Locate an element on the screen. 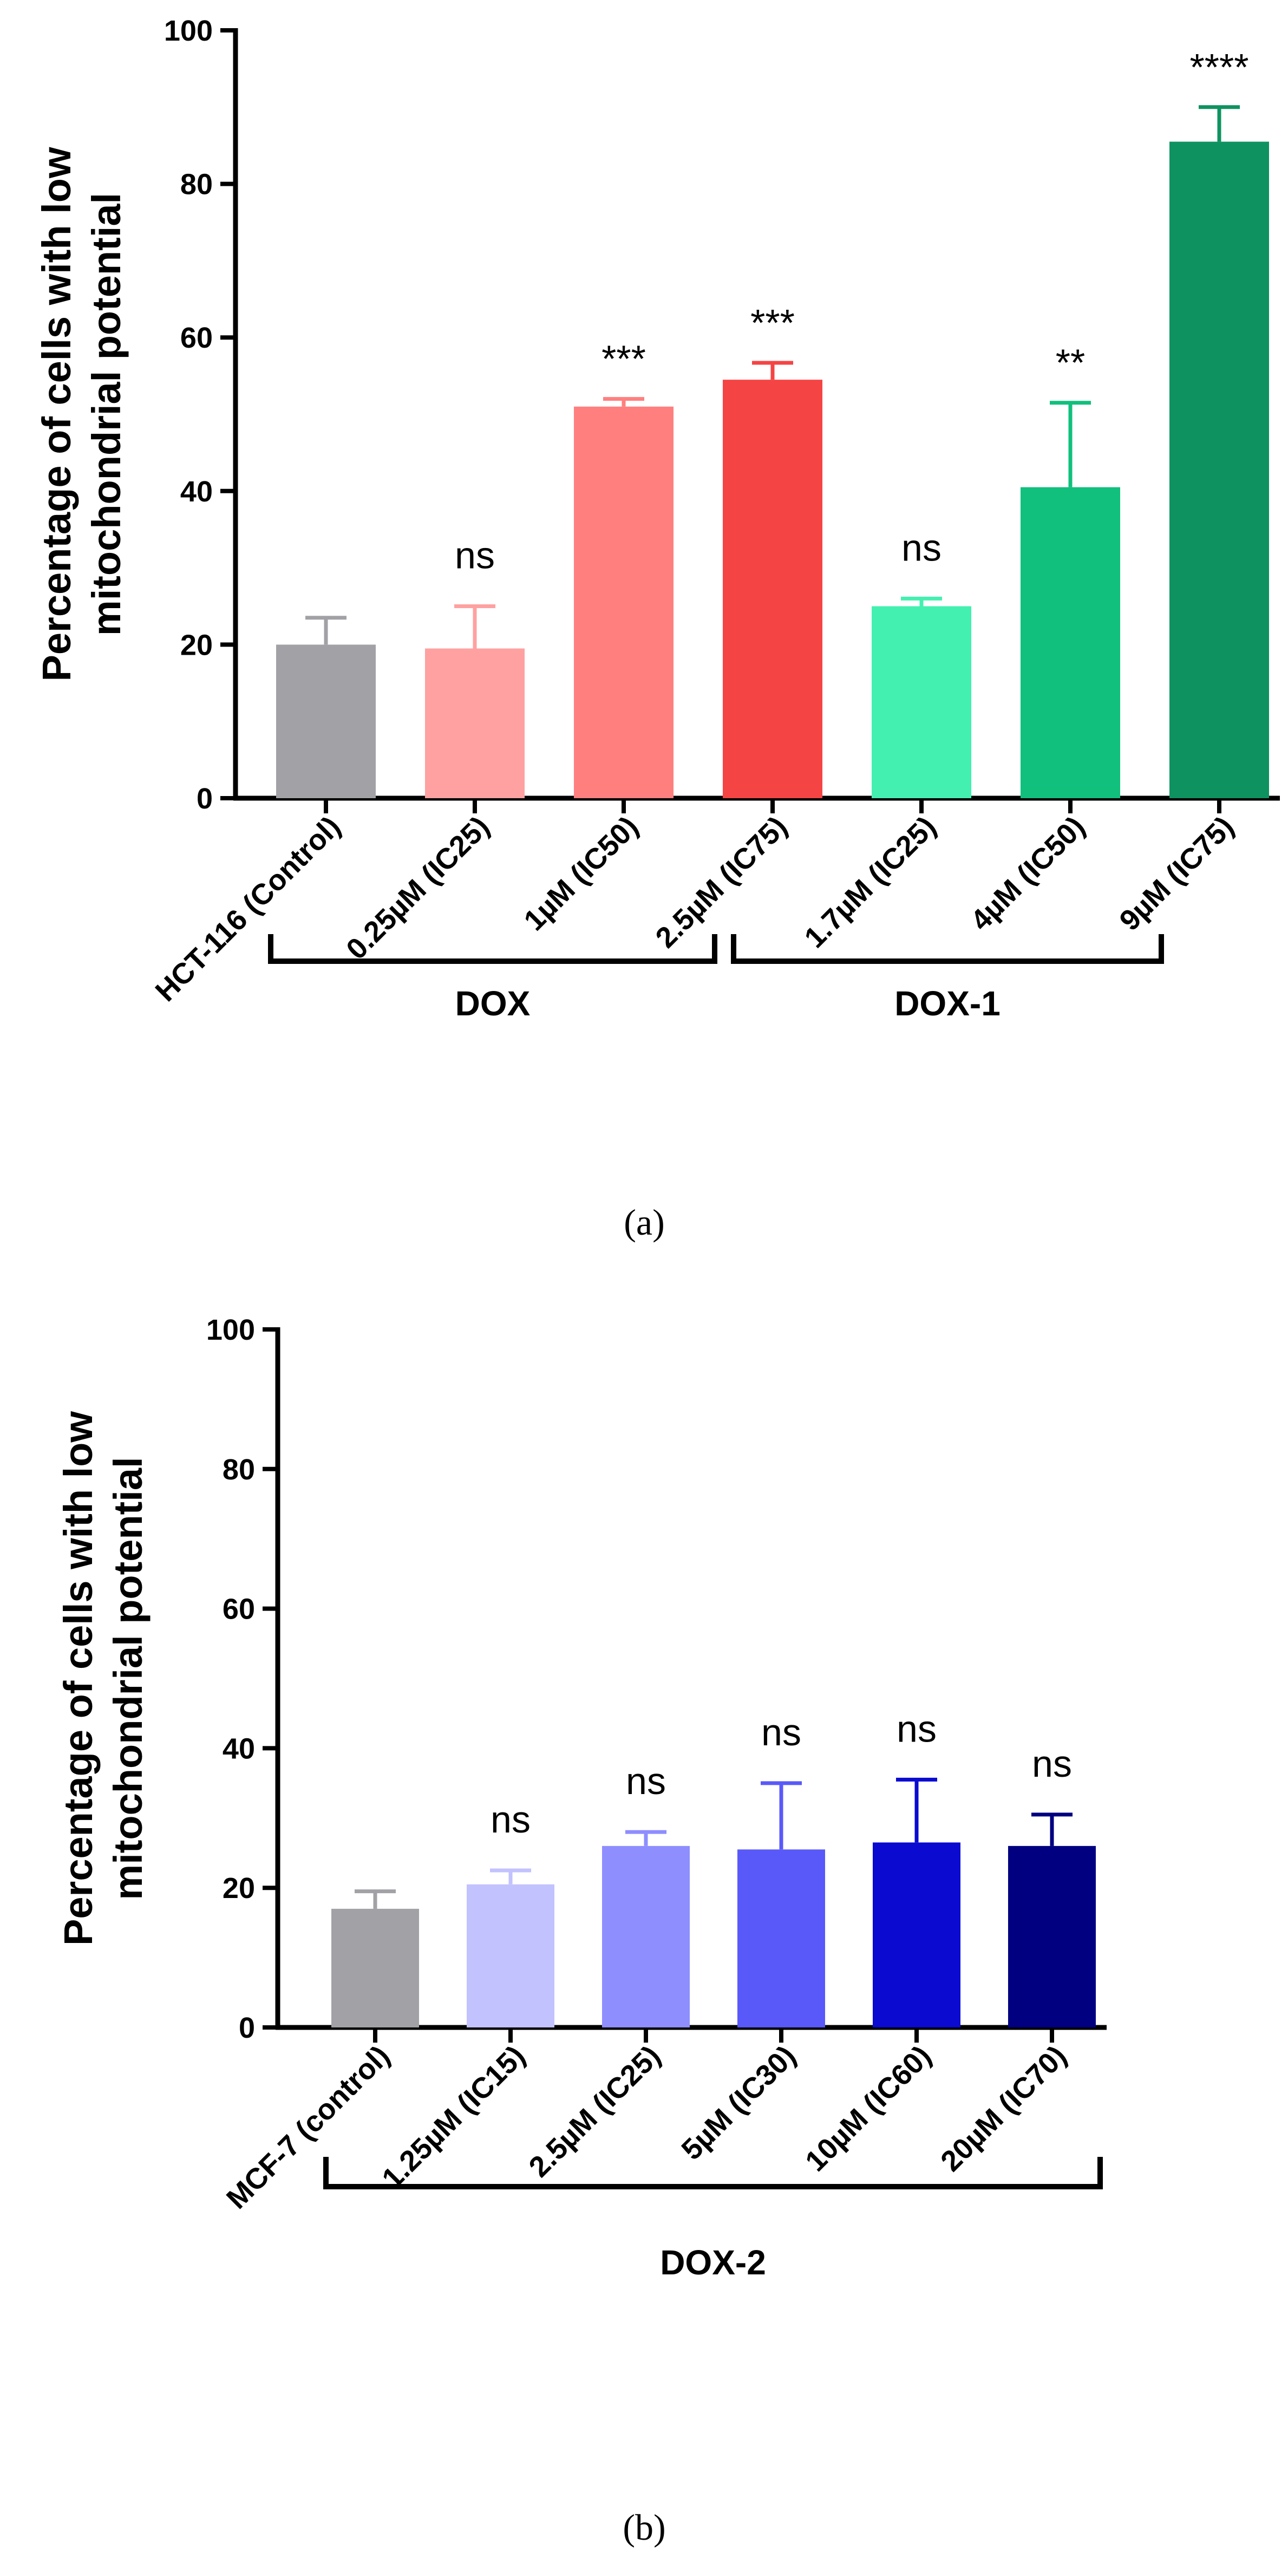 The width and height of the screenshot is (1288, 2576). panel-a-category-label: 2.5µM (IC75) is located at coordinates (721, 882).